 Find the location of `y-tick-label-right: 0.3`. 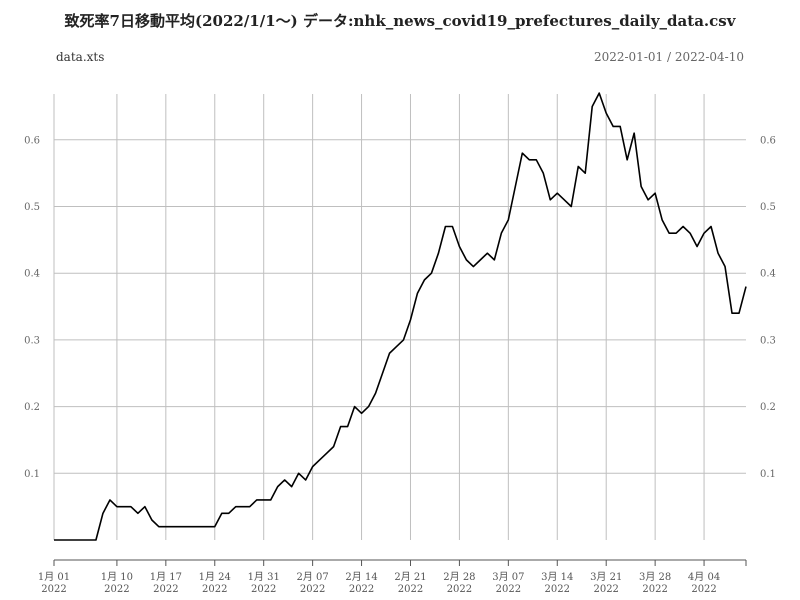

y-tick-label-right: 0.3 is located at coordinates (768, 340).